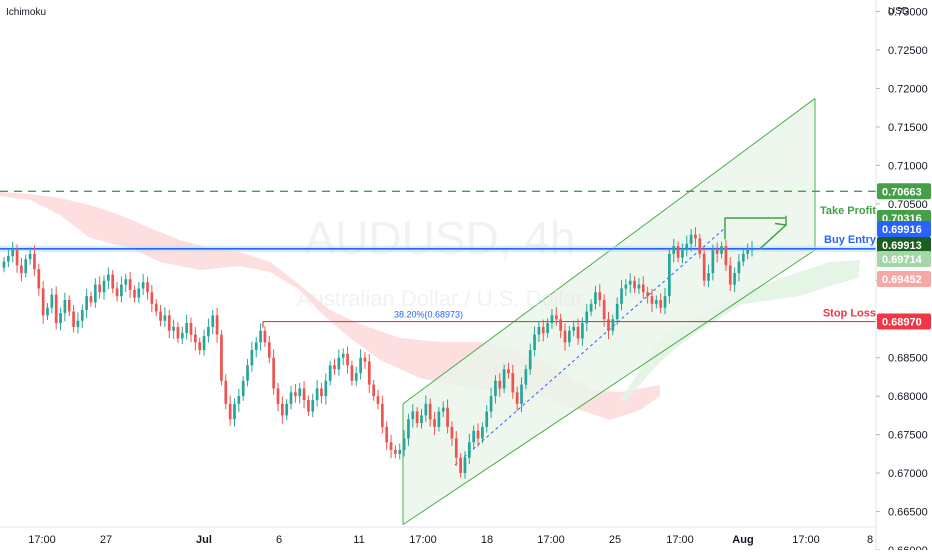  Describe the element at coordinates (902, 246) in the screenshot. I see `price-tag-text: 0.69913` at that location.